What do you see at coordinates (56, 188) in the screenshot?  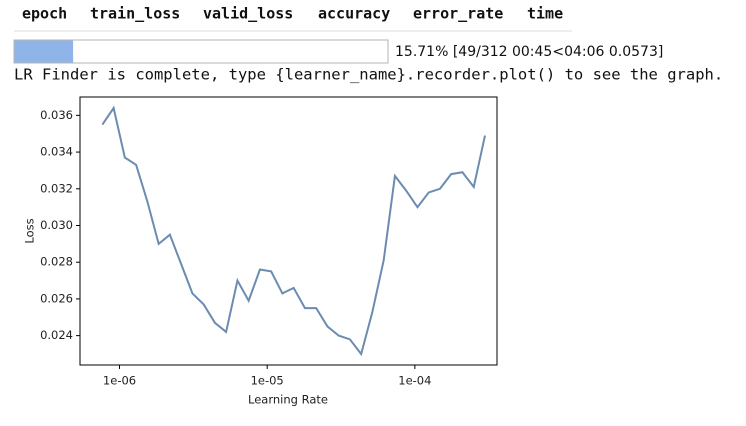 I see `y-tick-label: 0.032` at bounding box center [56, 188].